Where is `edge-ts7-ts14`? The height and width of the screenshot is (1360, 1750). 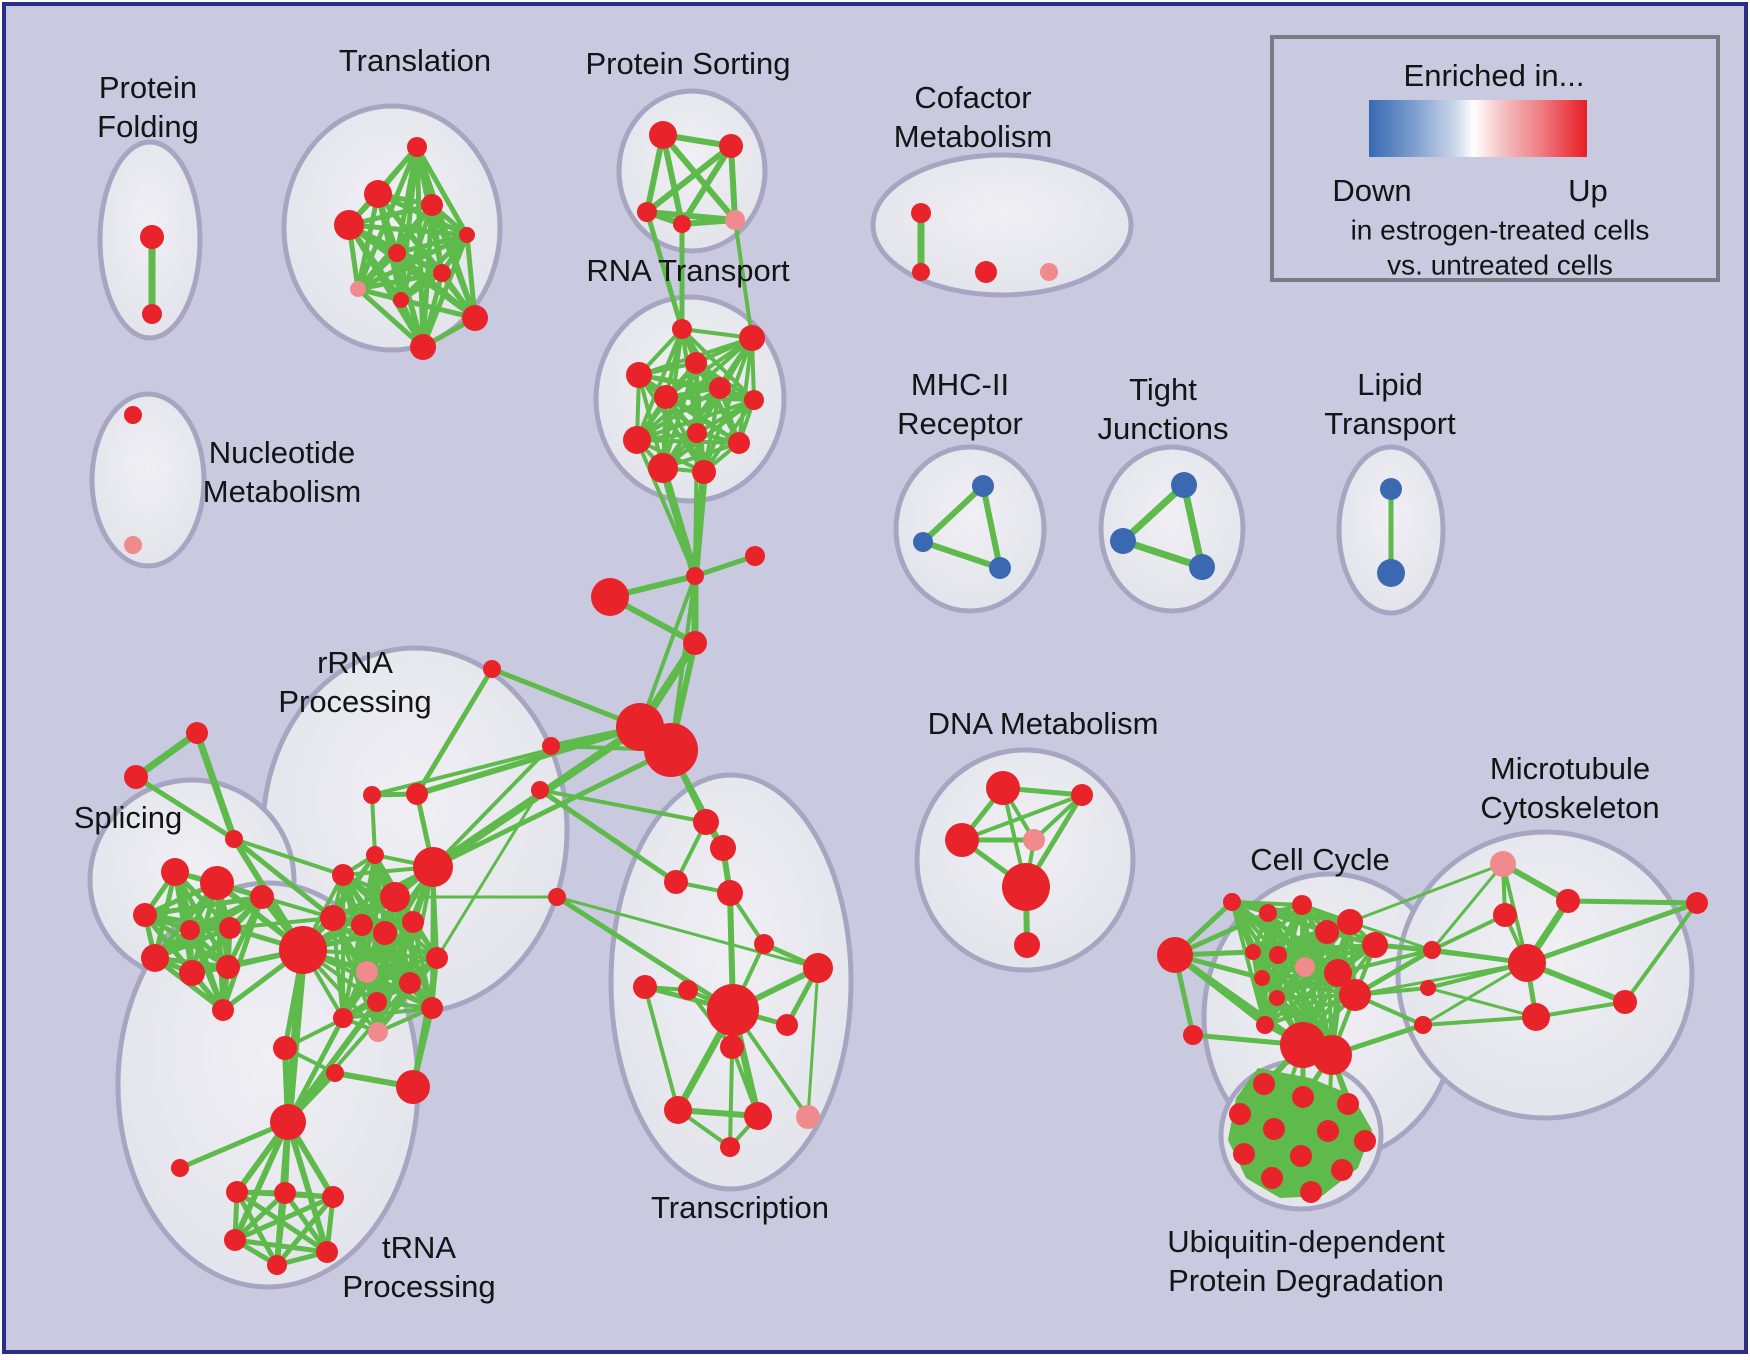
edge-ts7-ts14 is located at coordinates (813, 1042).